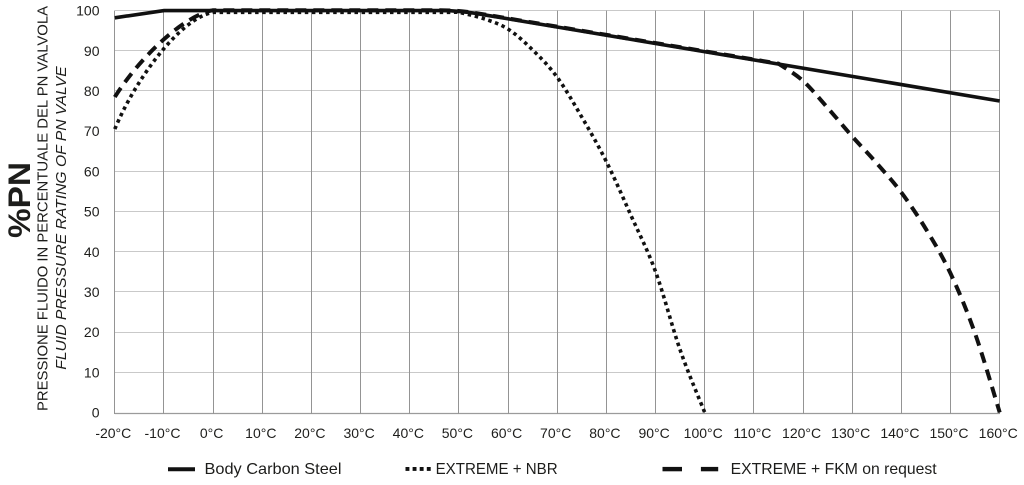  Describe the element at coordinates (260, 433) in the screenshot. I see `svg-text: 10°C` at that location.